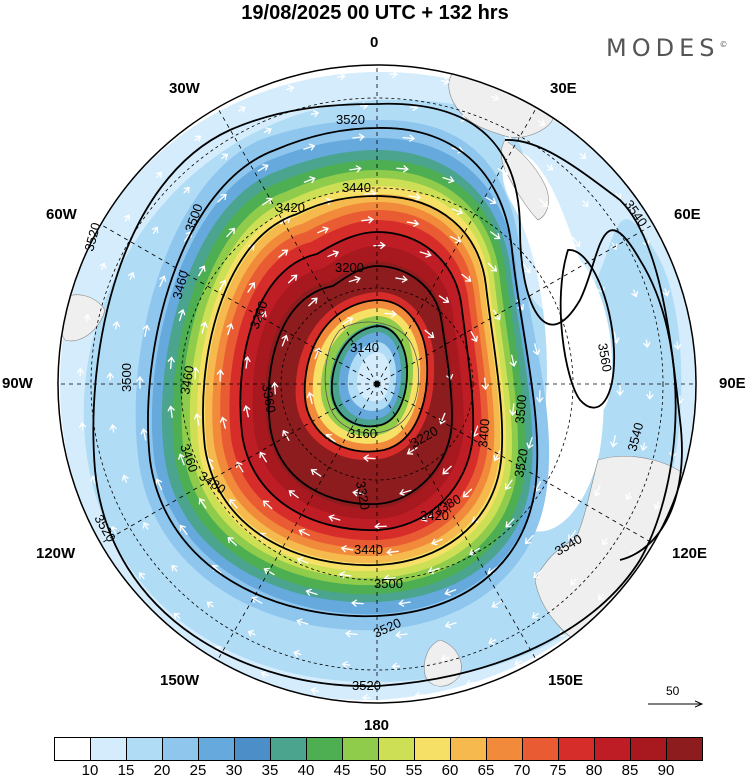 This screenshot has height=782, width=750. I want to click on contour-label: 3520, so click(92, 237).